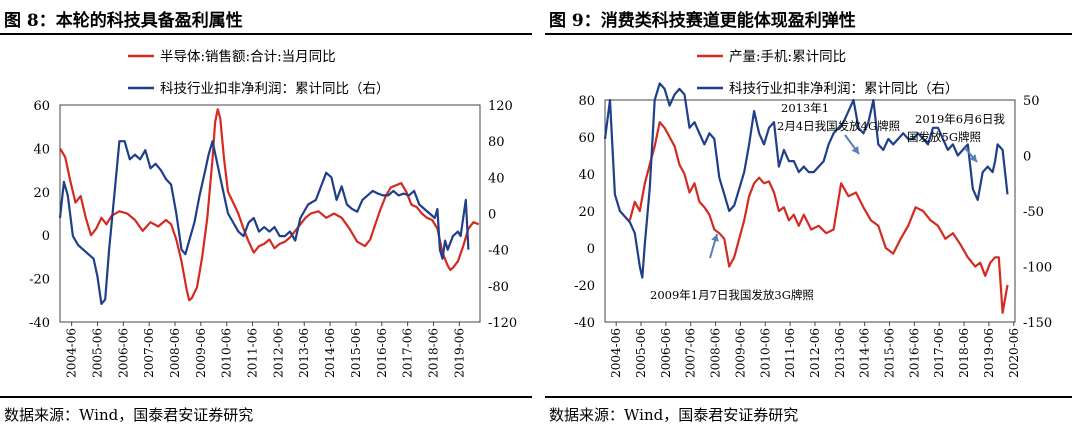 This screenshot has height=435, width=1080. What do you see at coordinates (1031, 101) in the screenshot?
I see `y-right-tick-label: 50` at bounding box center [1031, 101].